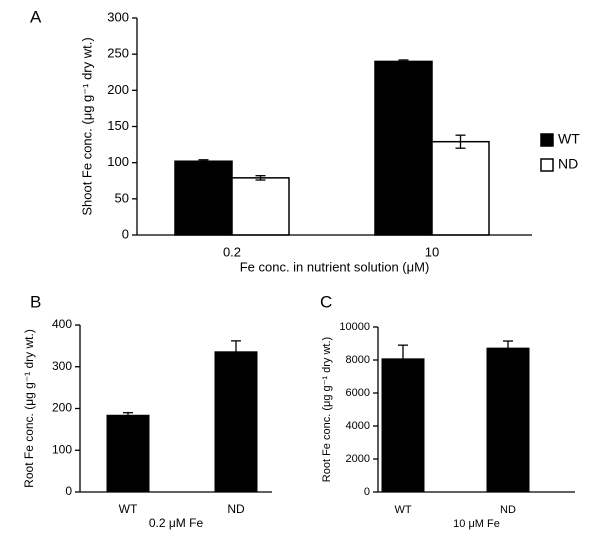 Image resolution: width=596 pixels, height=543 pixels. Describe the element at coordinates (176, 523) in the screenshot. I see `x-axis-label: 0.2 μM Fe` at that location.